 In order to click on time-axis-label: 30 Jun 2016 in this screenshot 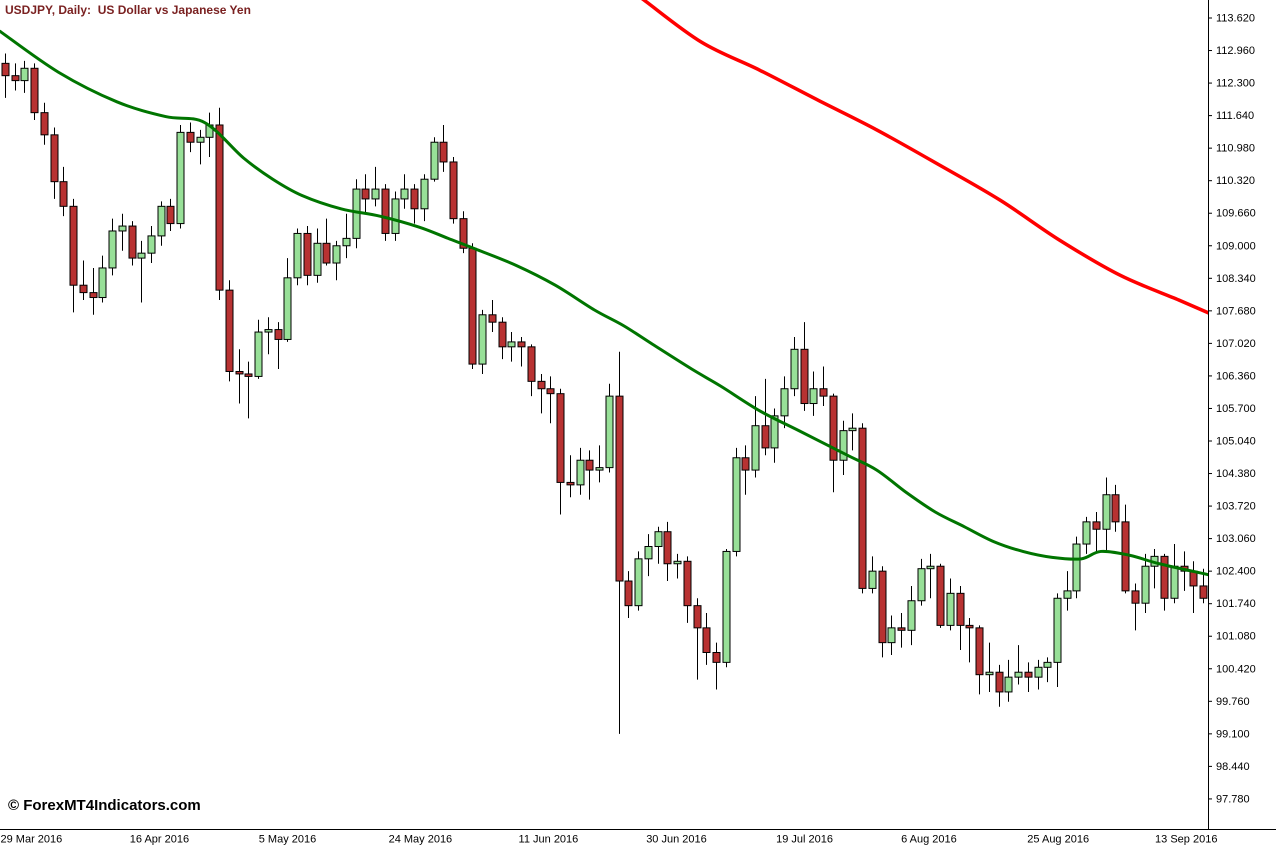, I will do `click(676, 840)`.